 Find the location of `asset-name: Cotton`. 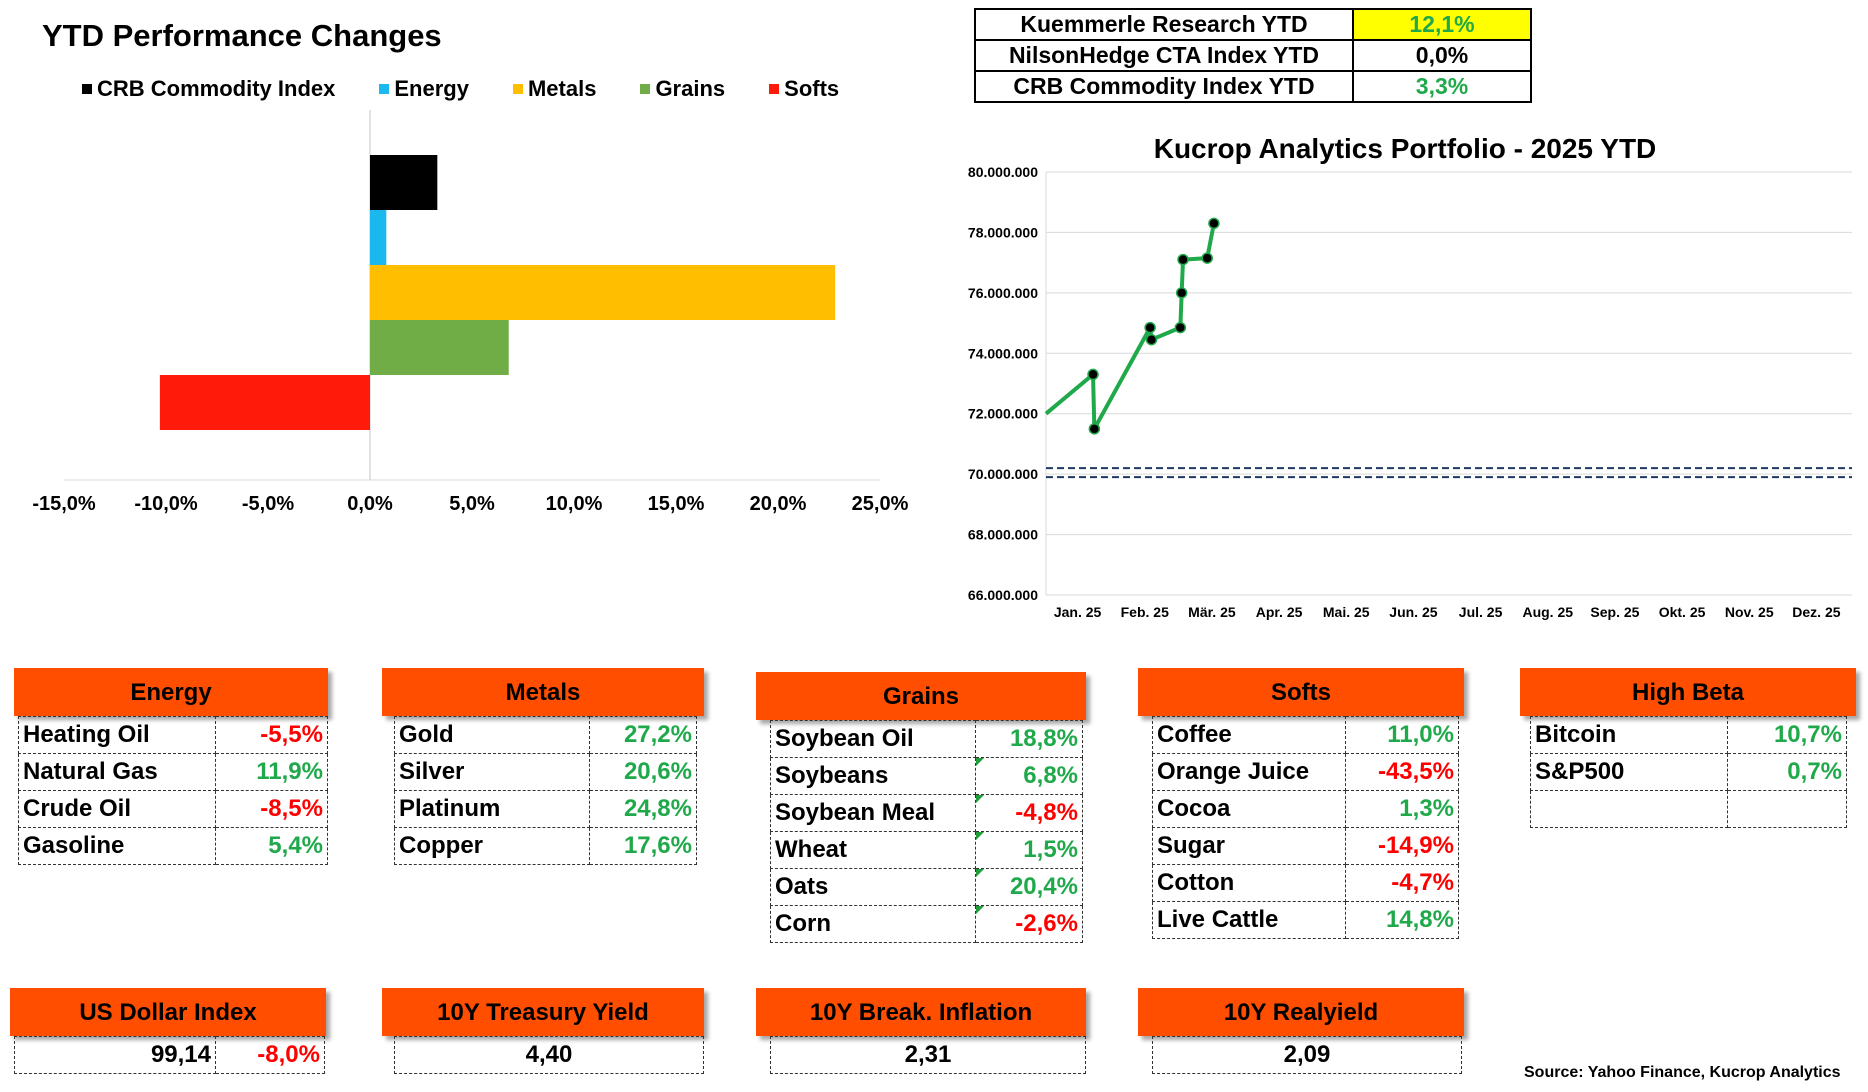

asset-name: Cotton is located at coordinates (1249, 883).